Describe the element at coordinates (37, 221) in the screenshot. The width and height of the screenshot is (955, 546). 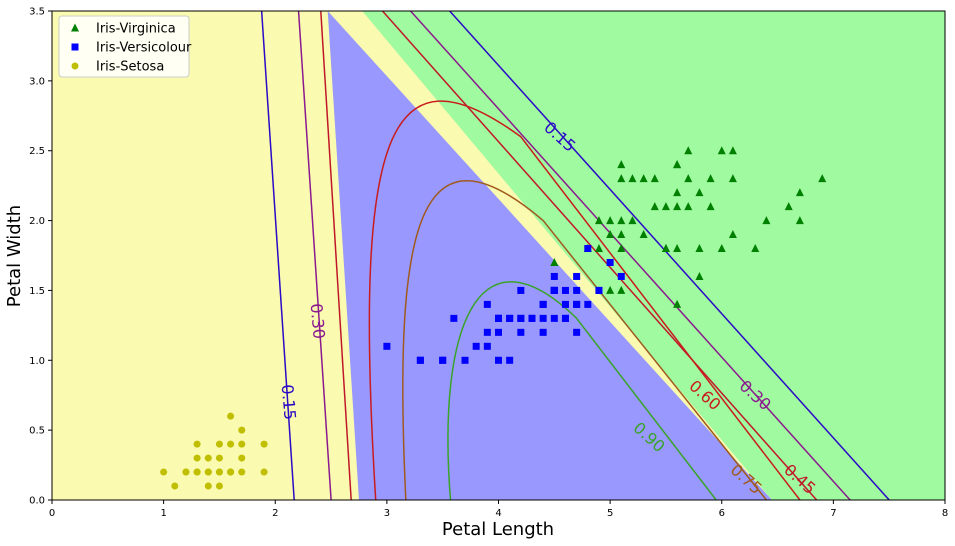
I see `y-tick-label: 2.0` at that location.